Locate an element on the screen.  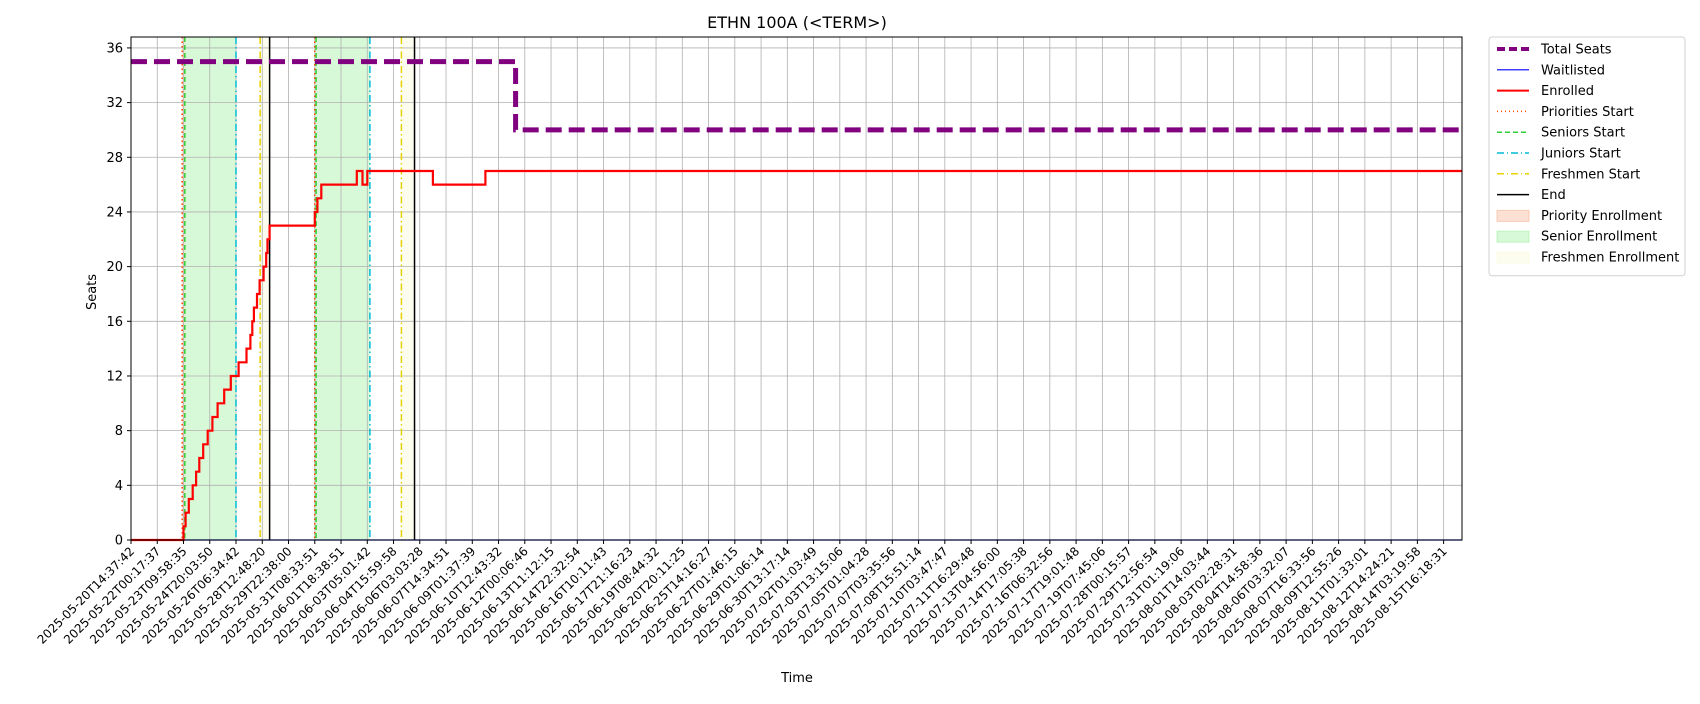
legend-label: Freshmen Enrollment is located at coordinates (1610, 258).